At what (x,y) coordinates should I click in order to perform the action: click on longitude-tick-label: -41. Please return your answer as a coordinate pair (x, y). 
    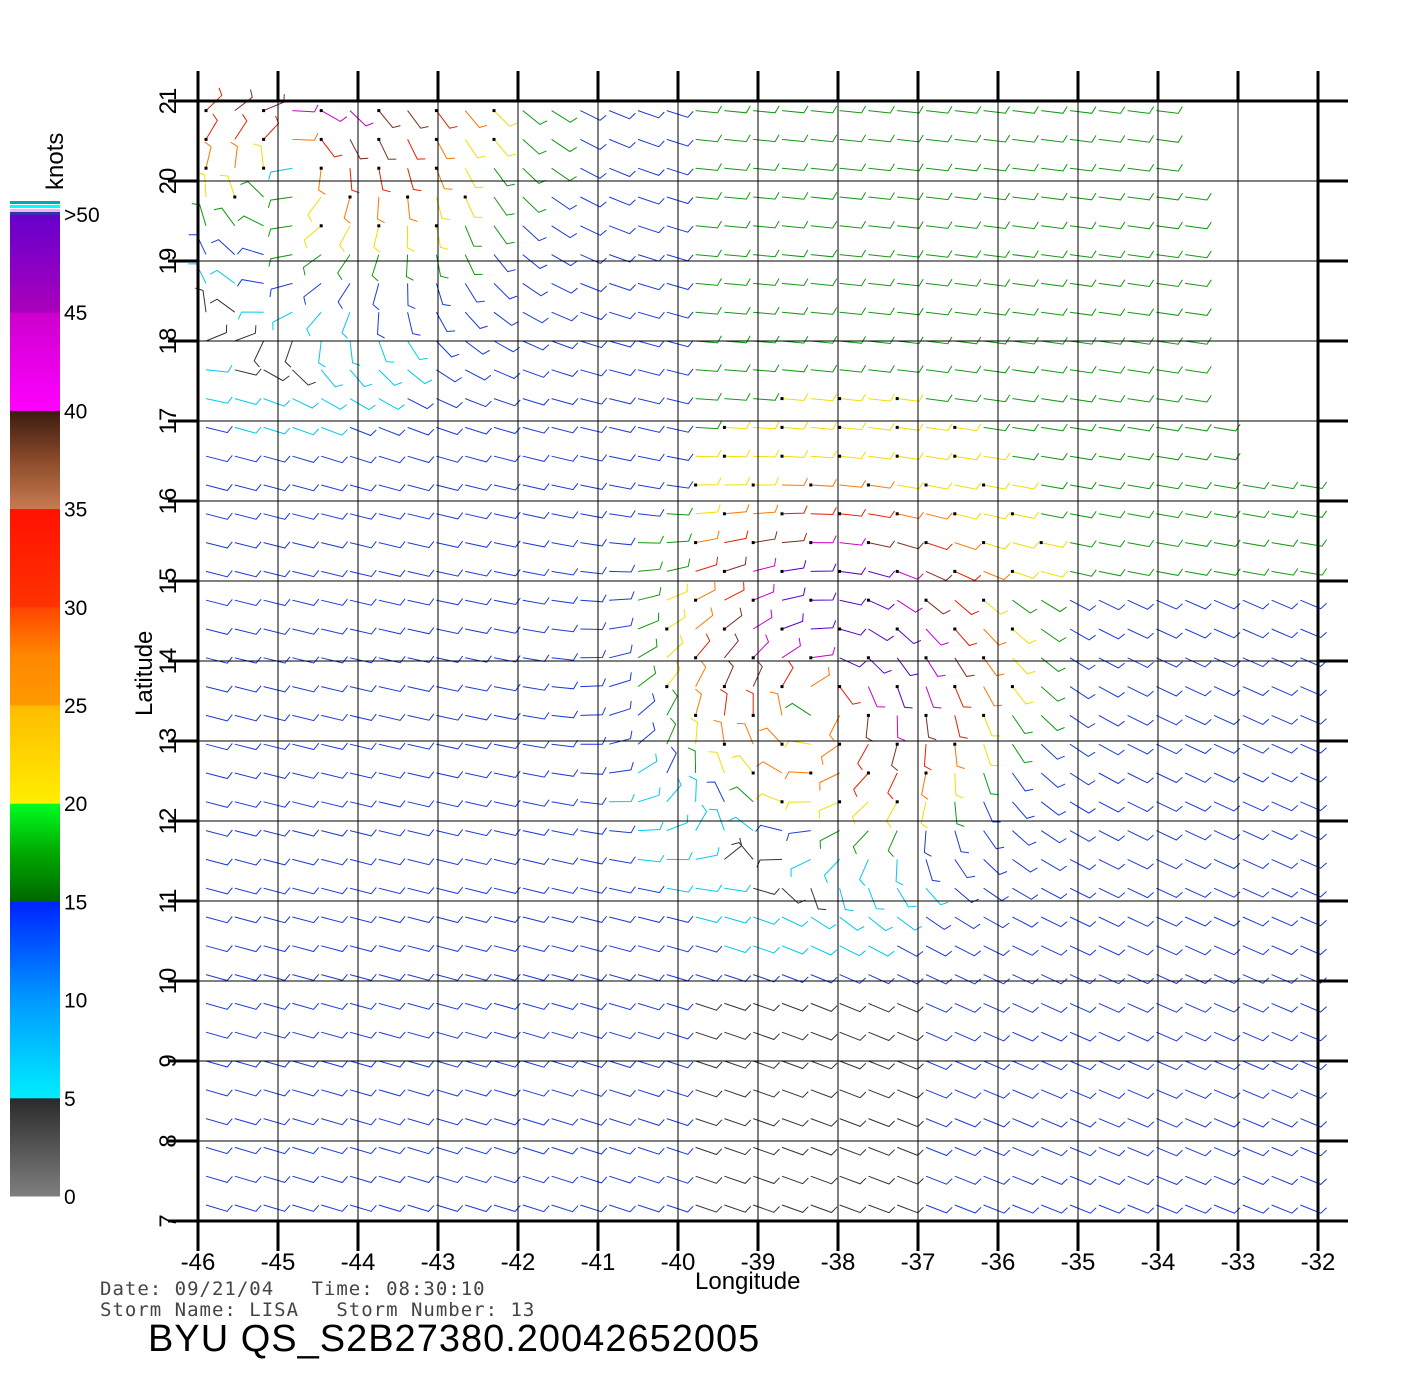
    Looking at the image, I should click on (598, 1262).